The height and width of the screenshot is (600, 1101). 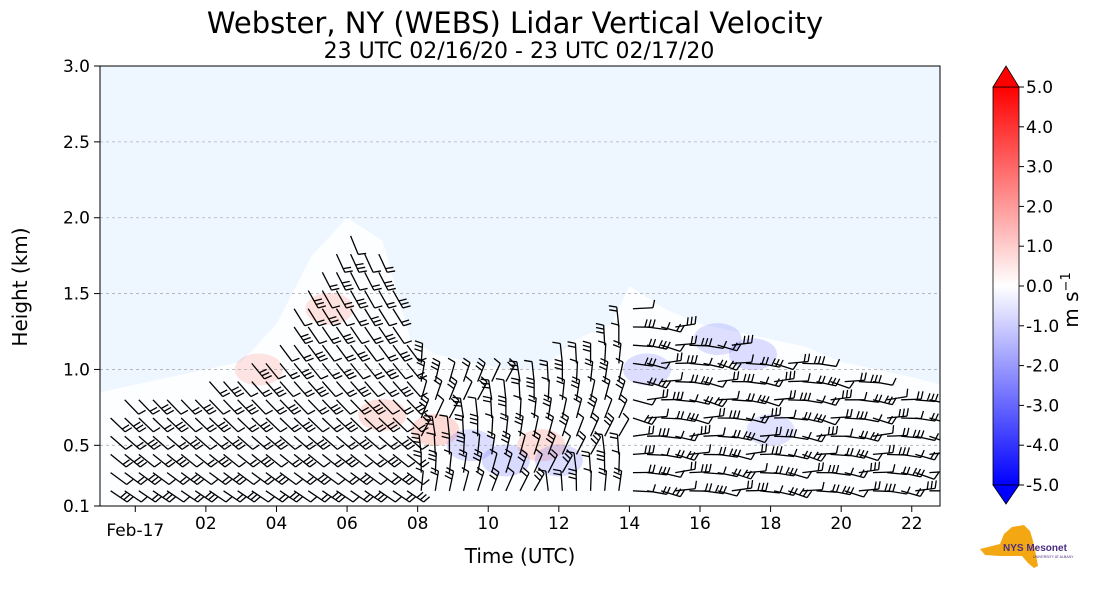 What do you see at coordinates (76, 219) in the screenshot?
I see `y-tick-label: 2.0` at bounding box center [76, 219].